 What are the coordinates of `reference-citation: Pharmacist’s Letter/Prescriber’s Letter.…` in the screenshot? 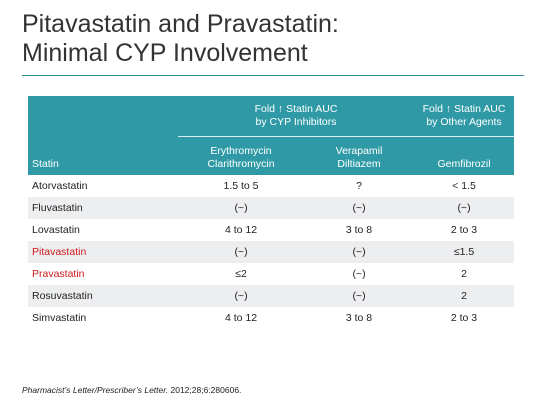 It's located at (131, 390).